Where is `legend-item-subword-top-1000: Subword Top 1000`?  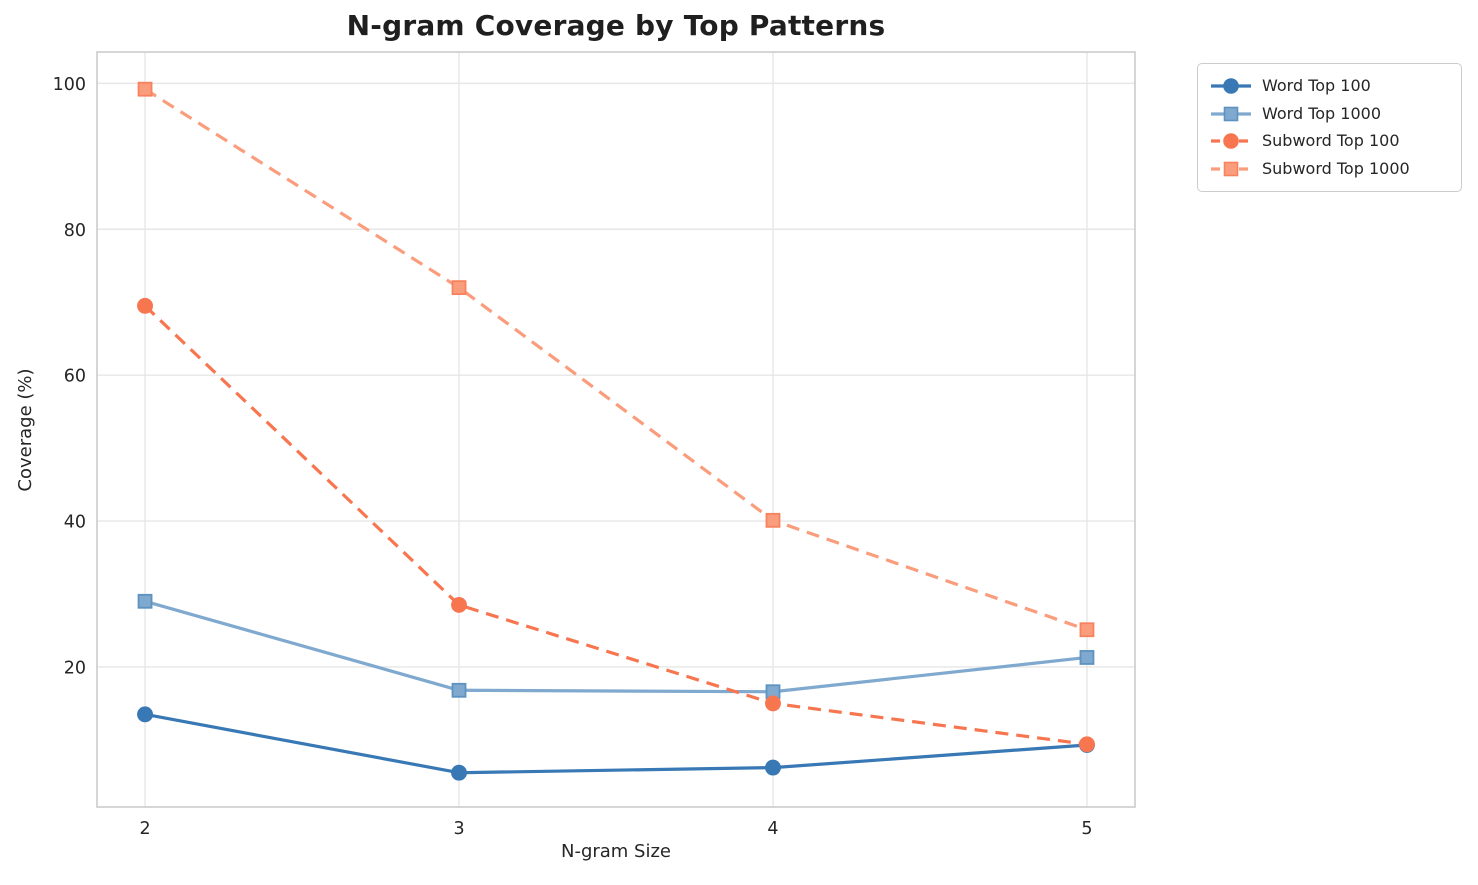 legend-item-subword-top-1000: Subword Top 1000 is located at coordinates (1329, 169).